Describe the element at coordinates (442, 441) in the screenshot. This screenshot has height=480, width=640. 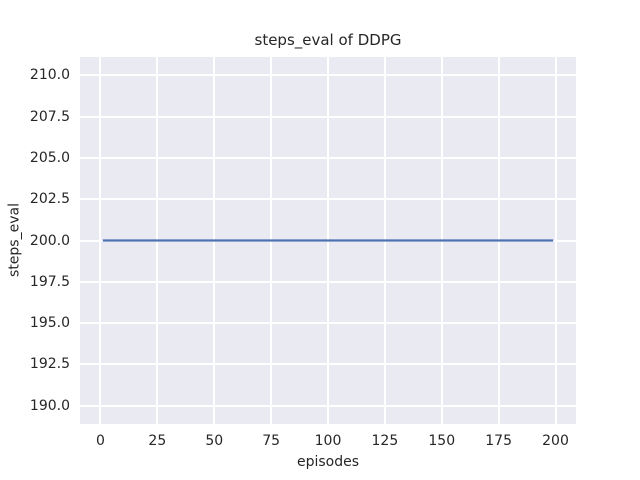
I see `x-tick-label: 150` at that location.